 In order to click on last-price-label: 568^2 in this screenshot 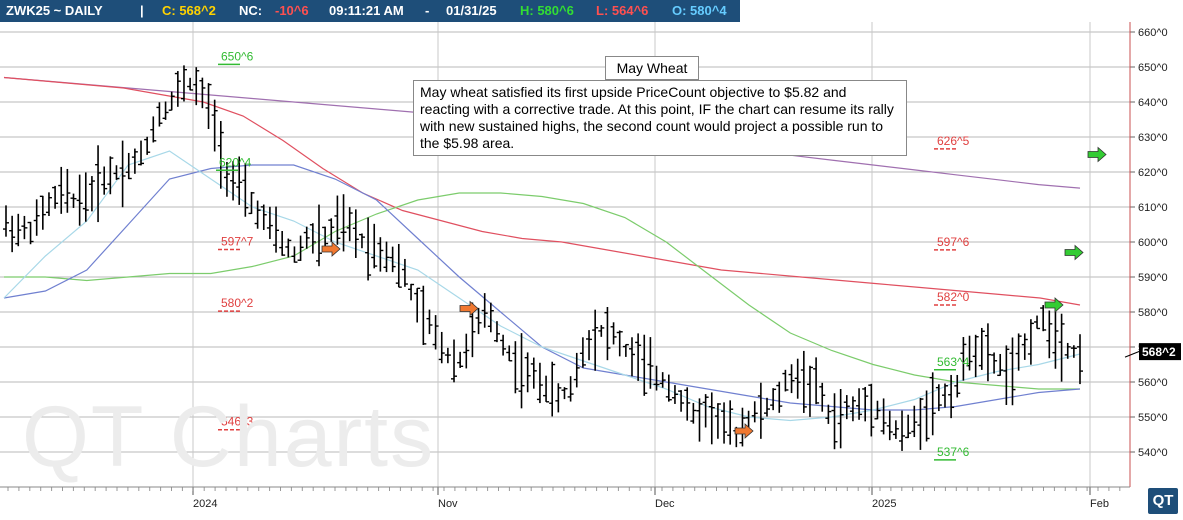, I will do `click(1159, 352)`.